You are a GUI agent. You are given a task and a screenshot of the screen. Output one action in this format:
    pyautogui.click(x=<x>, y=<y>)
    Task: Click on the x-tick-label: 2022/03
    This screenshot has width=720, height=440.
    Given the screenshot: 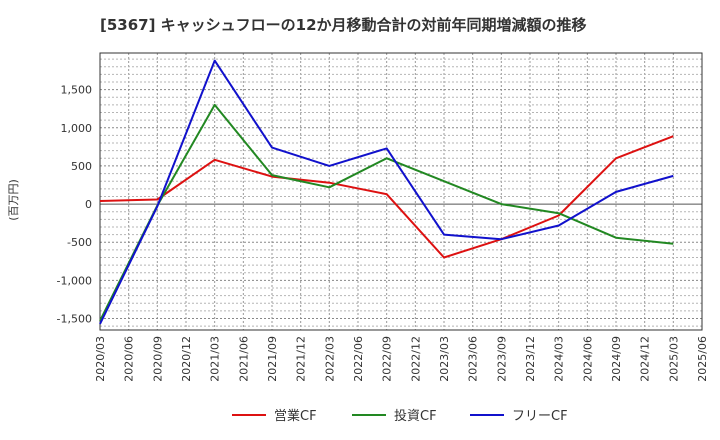 What is the action you would take?
    pyautogui.click(x=329, y=359)
    